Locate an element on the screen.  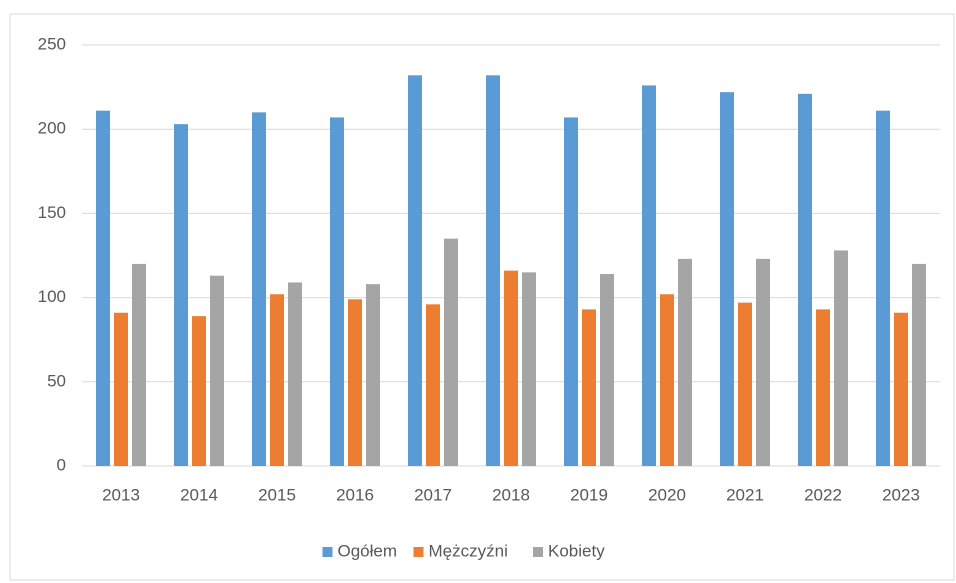
y-tick-label: 200 is located at coordinates (52, 128).